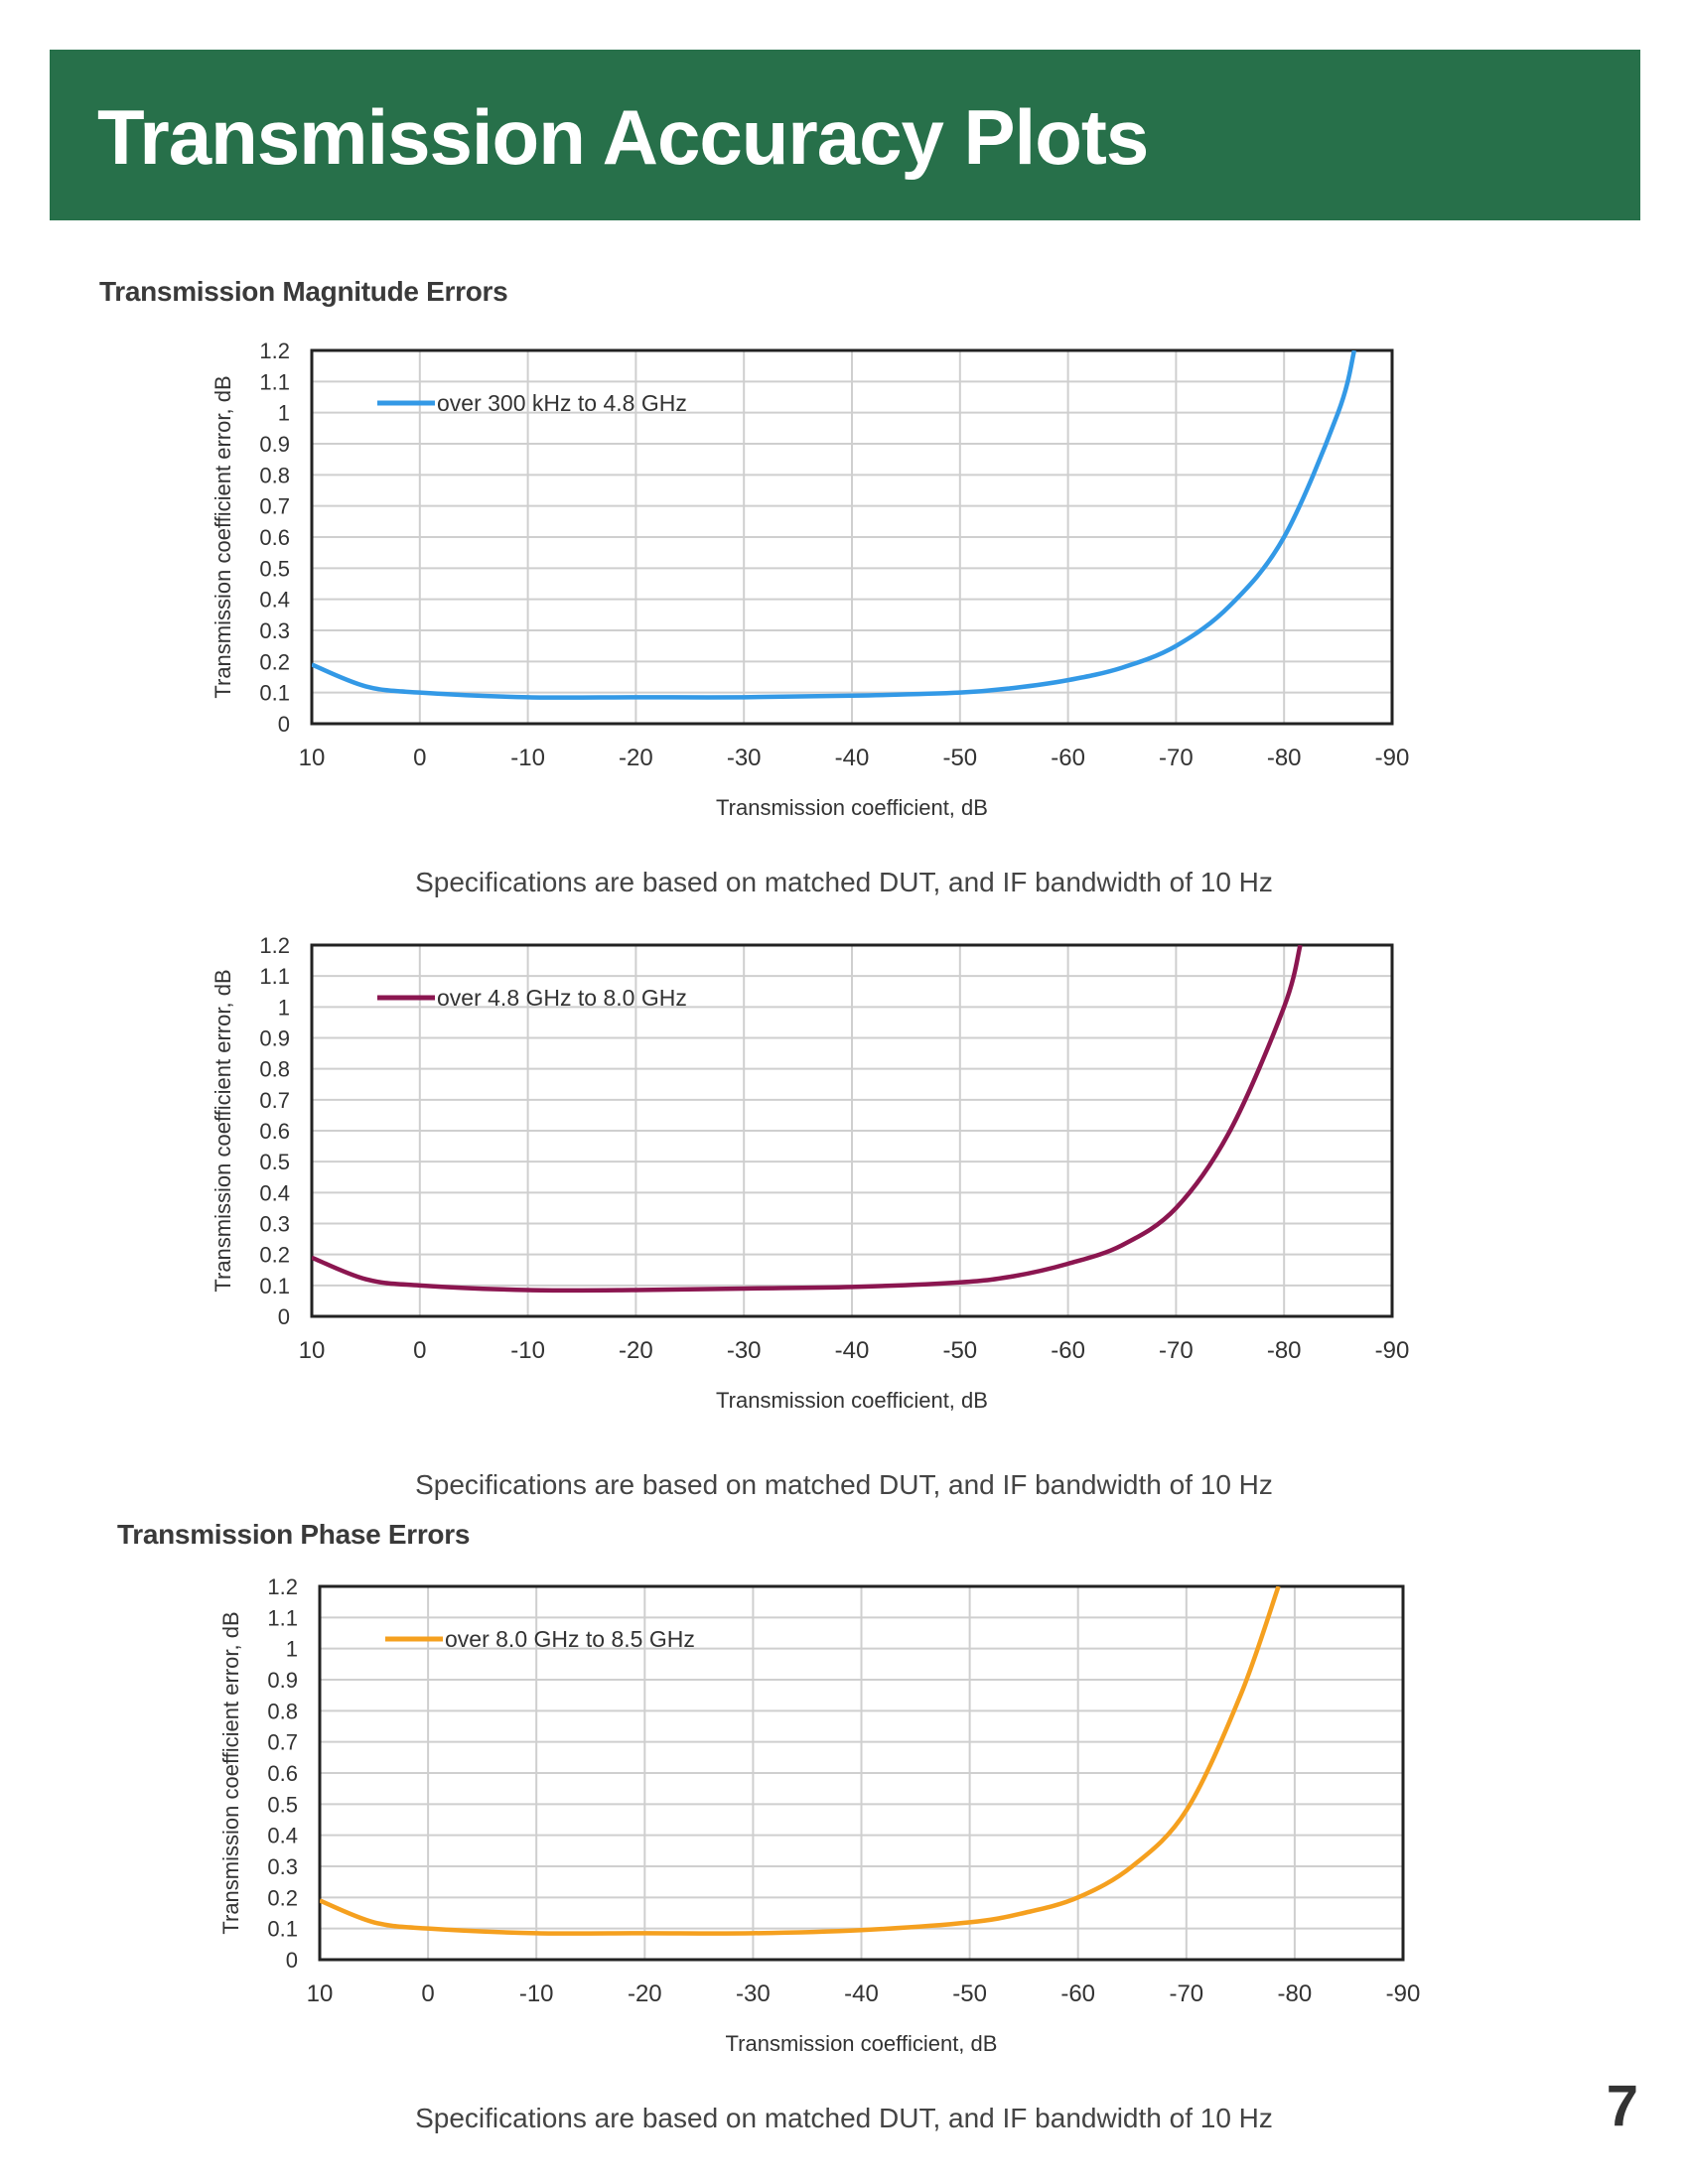 The image size is (1688, 2184). I want to click on section-title-phase: Transmission Phase Errors, so click(294, 1534).